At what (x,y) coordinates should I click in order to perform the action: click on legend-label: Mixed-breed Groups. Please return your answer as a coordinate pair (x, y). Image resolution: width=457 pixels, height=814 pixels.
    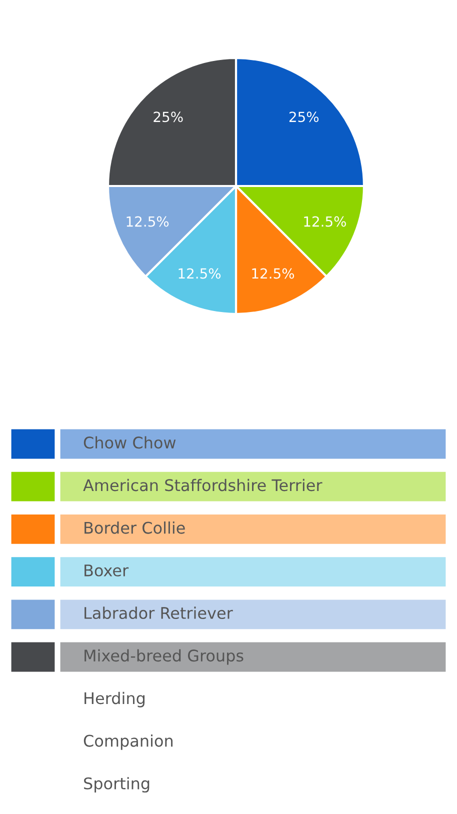
    Looking at the image, I should click on (164, 657).